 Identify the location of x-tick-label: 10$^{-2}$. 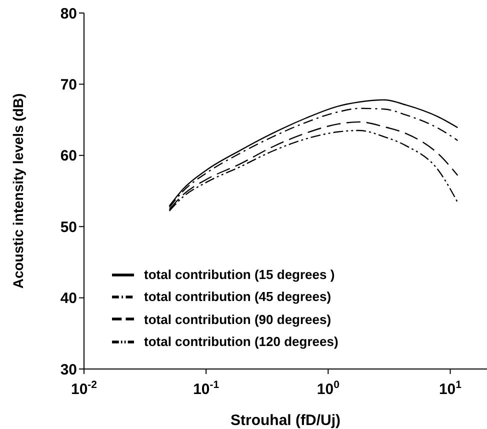
(84, 388).